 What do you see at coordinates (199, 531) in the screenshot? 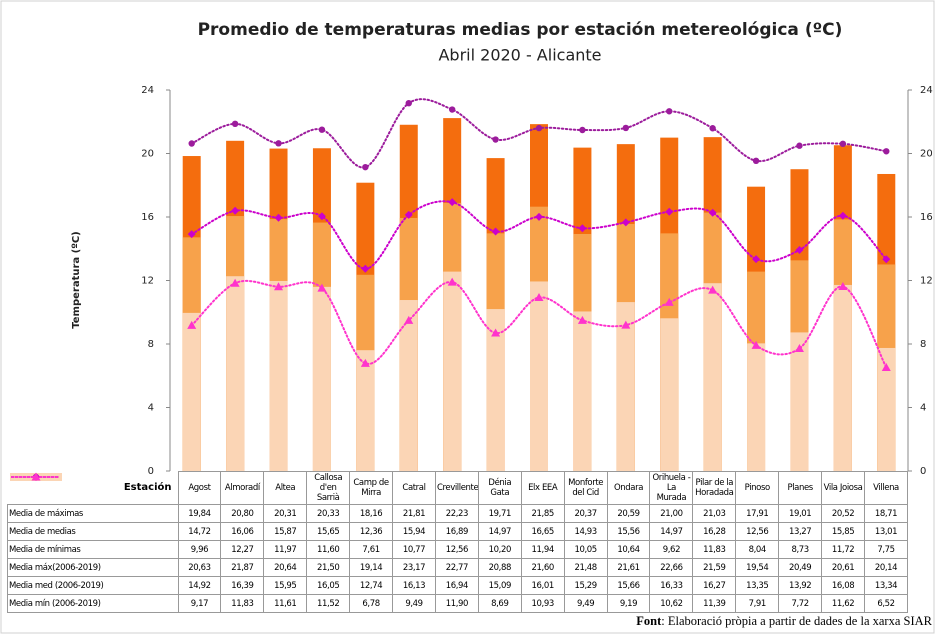
I see `table-value: 14,72` at bounding box center [199, 531].